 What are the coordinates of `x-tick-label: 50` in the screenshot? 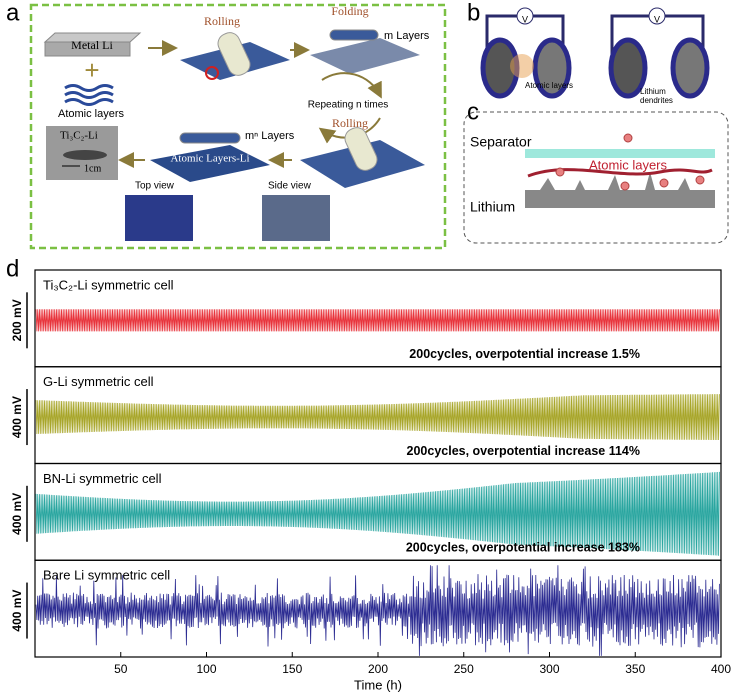 It's located at (121, 669).